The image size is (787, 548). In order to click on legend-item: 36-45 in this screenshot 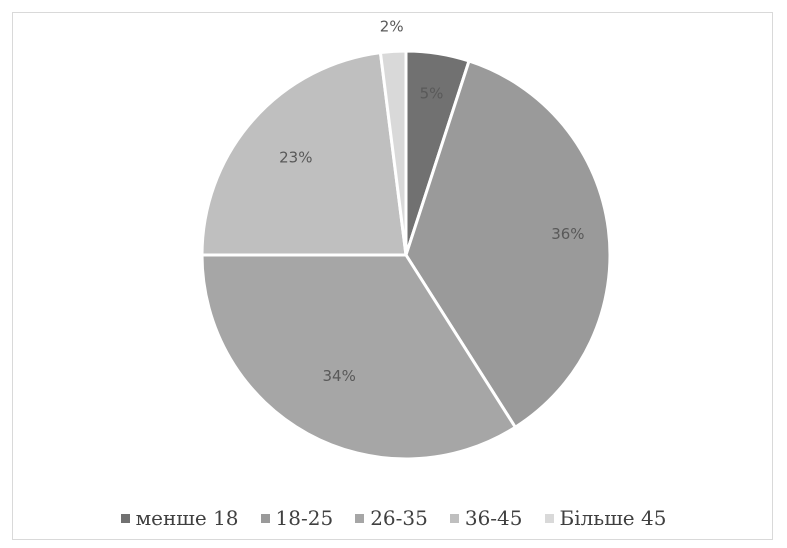, I will do `click(486, 518)`.